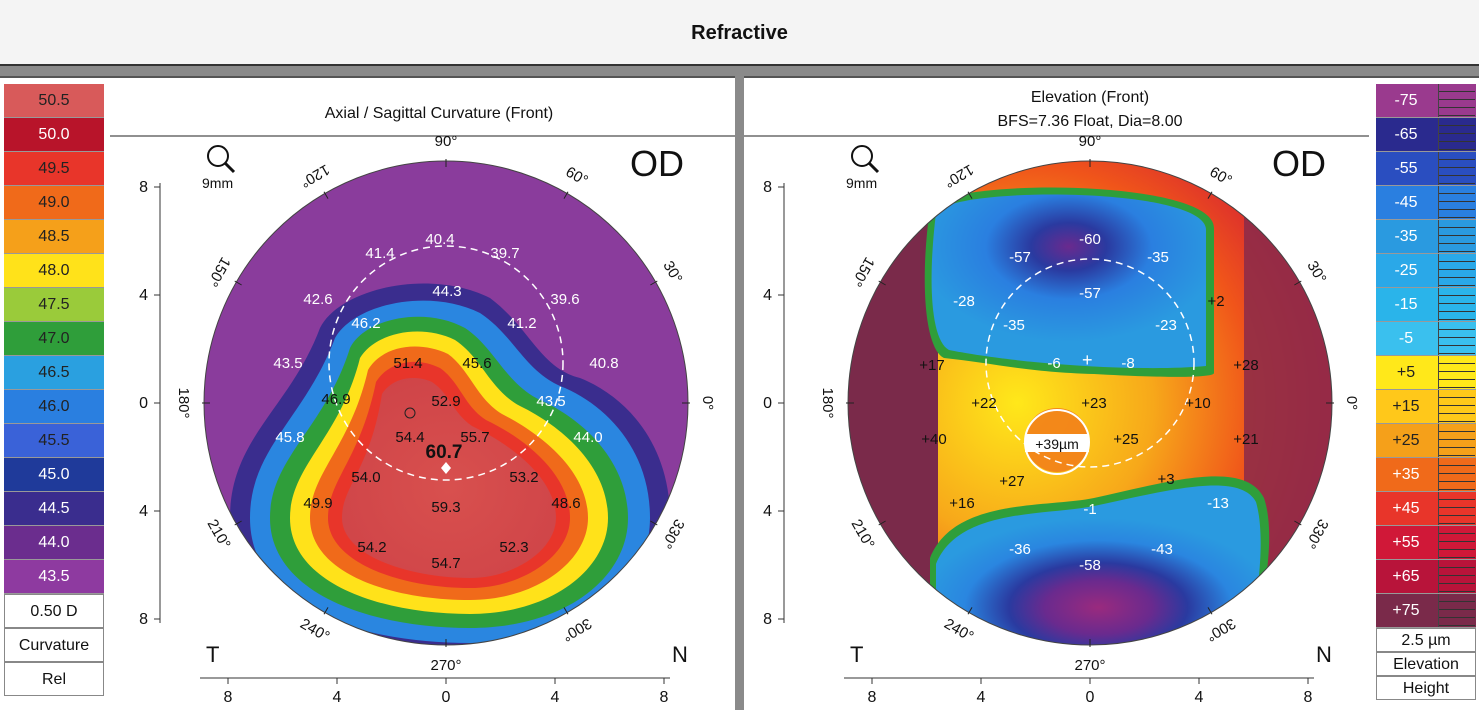 The image size is (1479, 710). What do you see at coordinates (183, 402) in the screenshot?
I see `angle-label: 180°` at bounding box center [183, 402].